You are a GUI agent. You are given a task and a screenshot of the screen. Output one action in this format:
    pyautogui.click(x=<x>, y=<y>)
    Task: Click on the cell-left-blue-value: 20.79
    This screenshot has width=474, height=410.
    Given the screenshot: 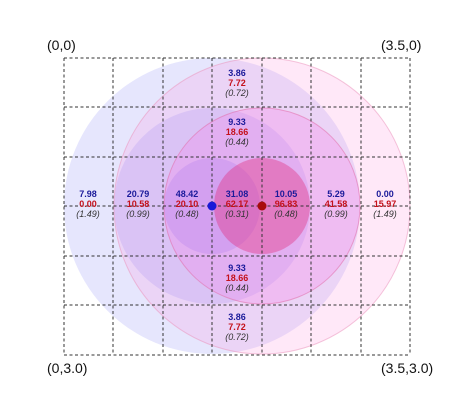 What is the action you would take?
    pyautogui.click(x=138, y=194)
    